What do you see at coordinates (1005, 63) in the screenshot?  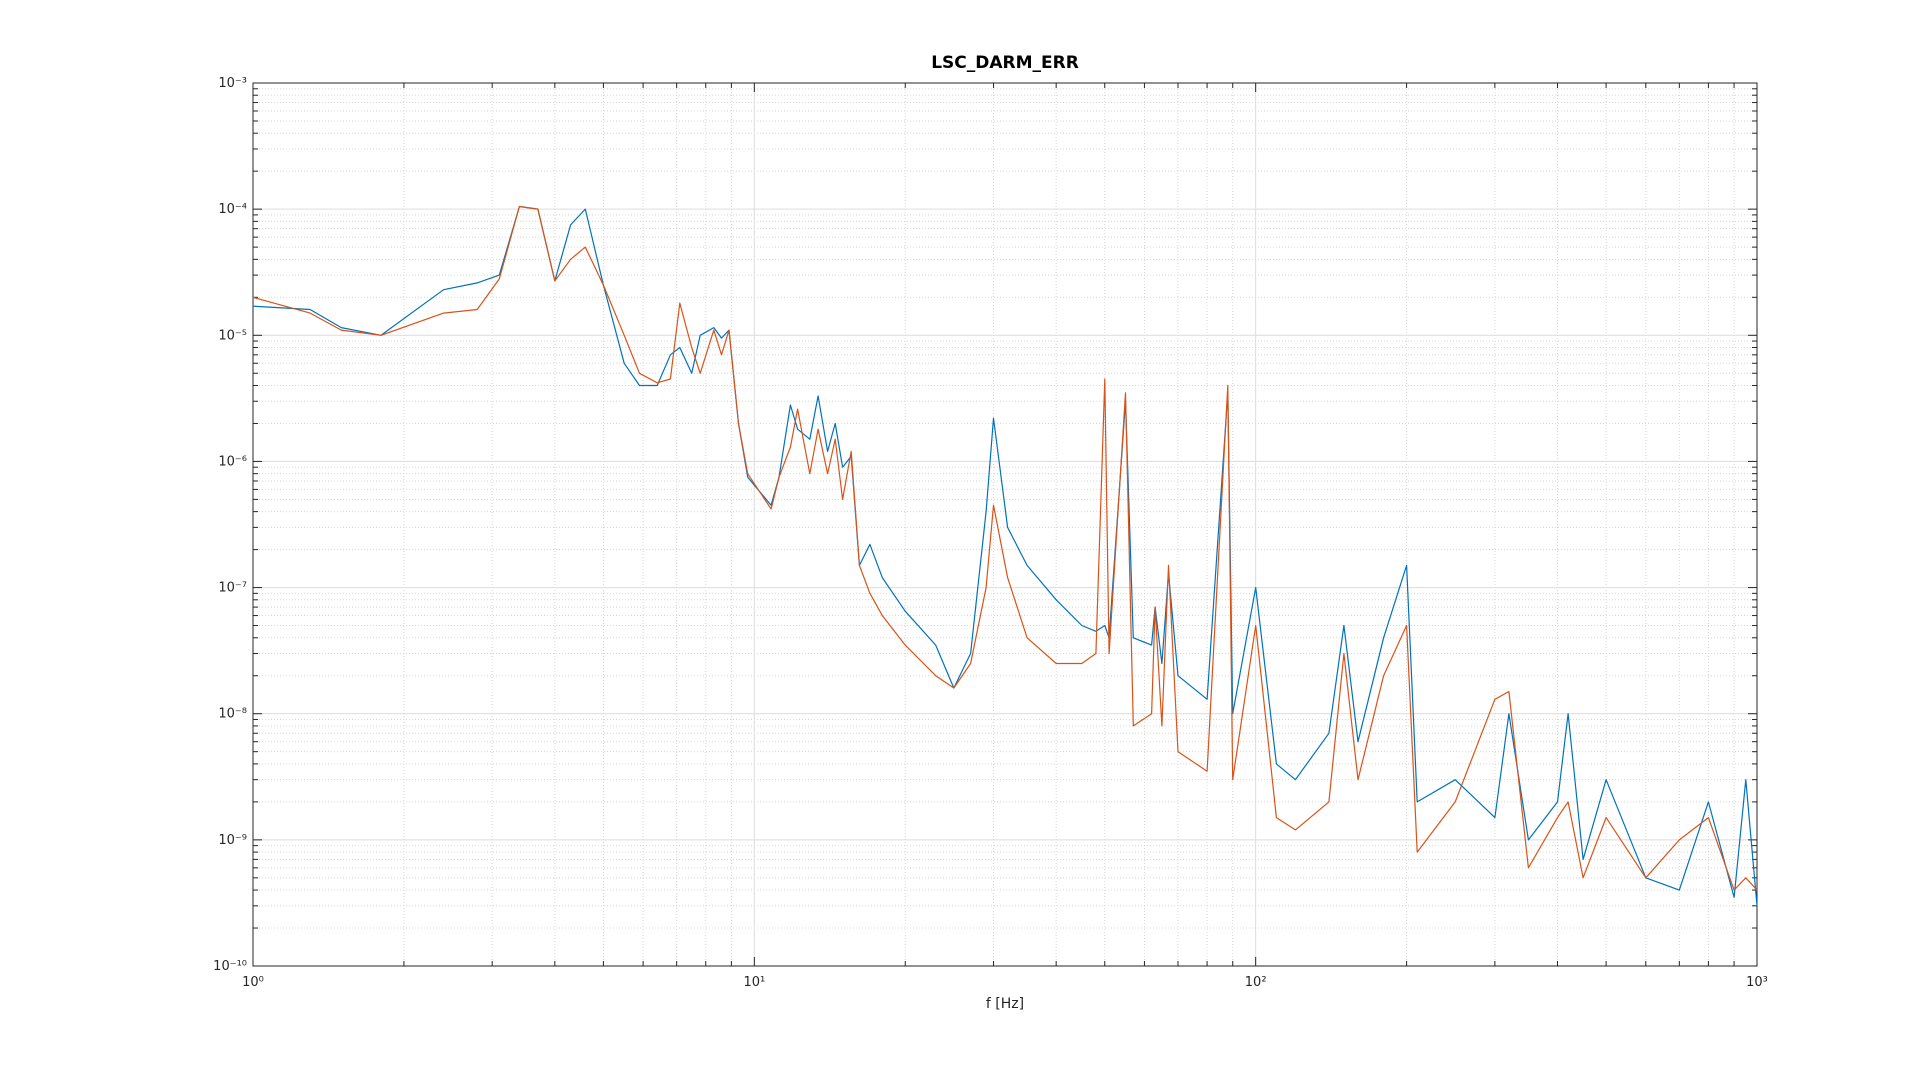 I see `chart-title: LSC_DARM_ERR` at bounding box center [1005, 63].